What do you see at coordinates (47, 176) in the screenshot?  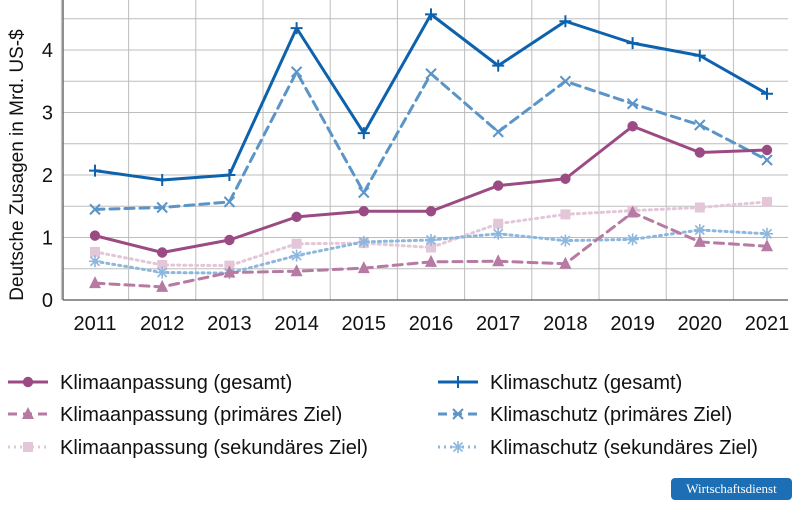 I see `y-tick-label: 2` at bounding box center [47, 176].